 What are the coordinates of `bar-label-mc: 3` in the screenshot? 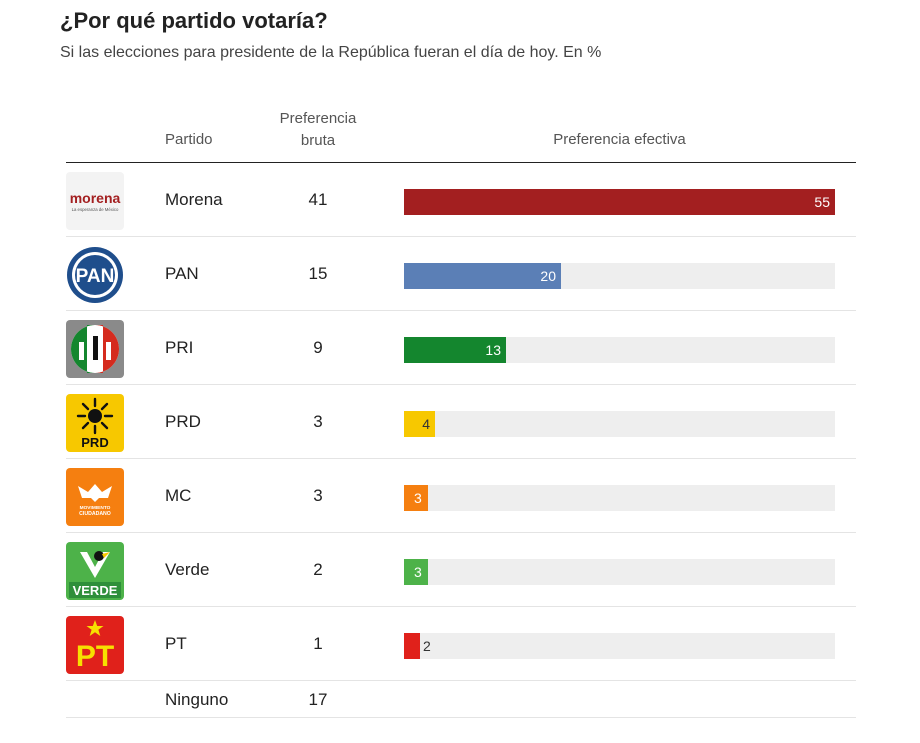 It's located at (418, 498).